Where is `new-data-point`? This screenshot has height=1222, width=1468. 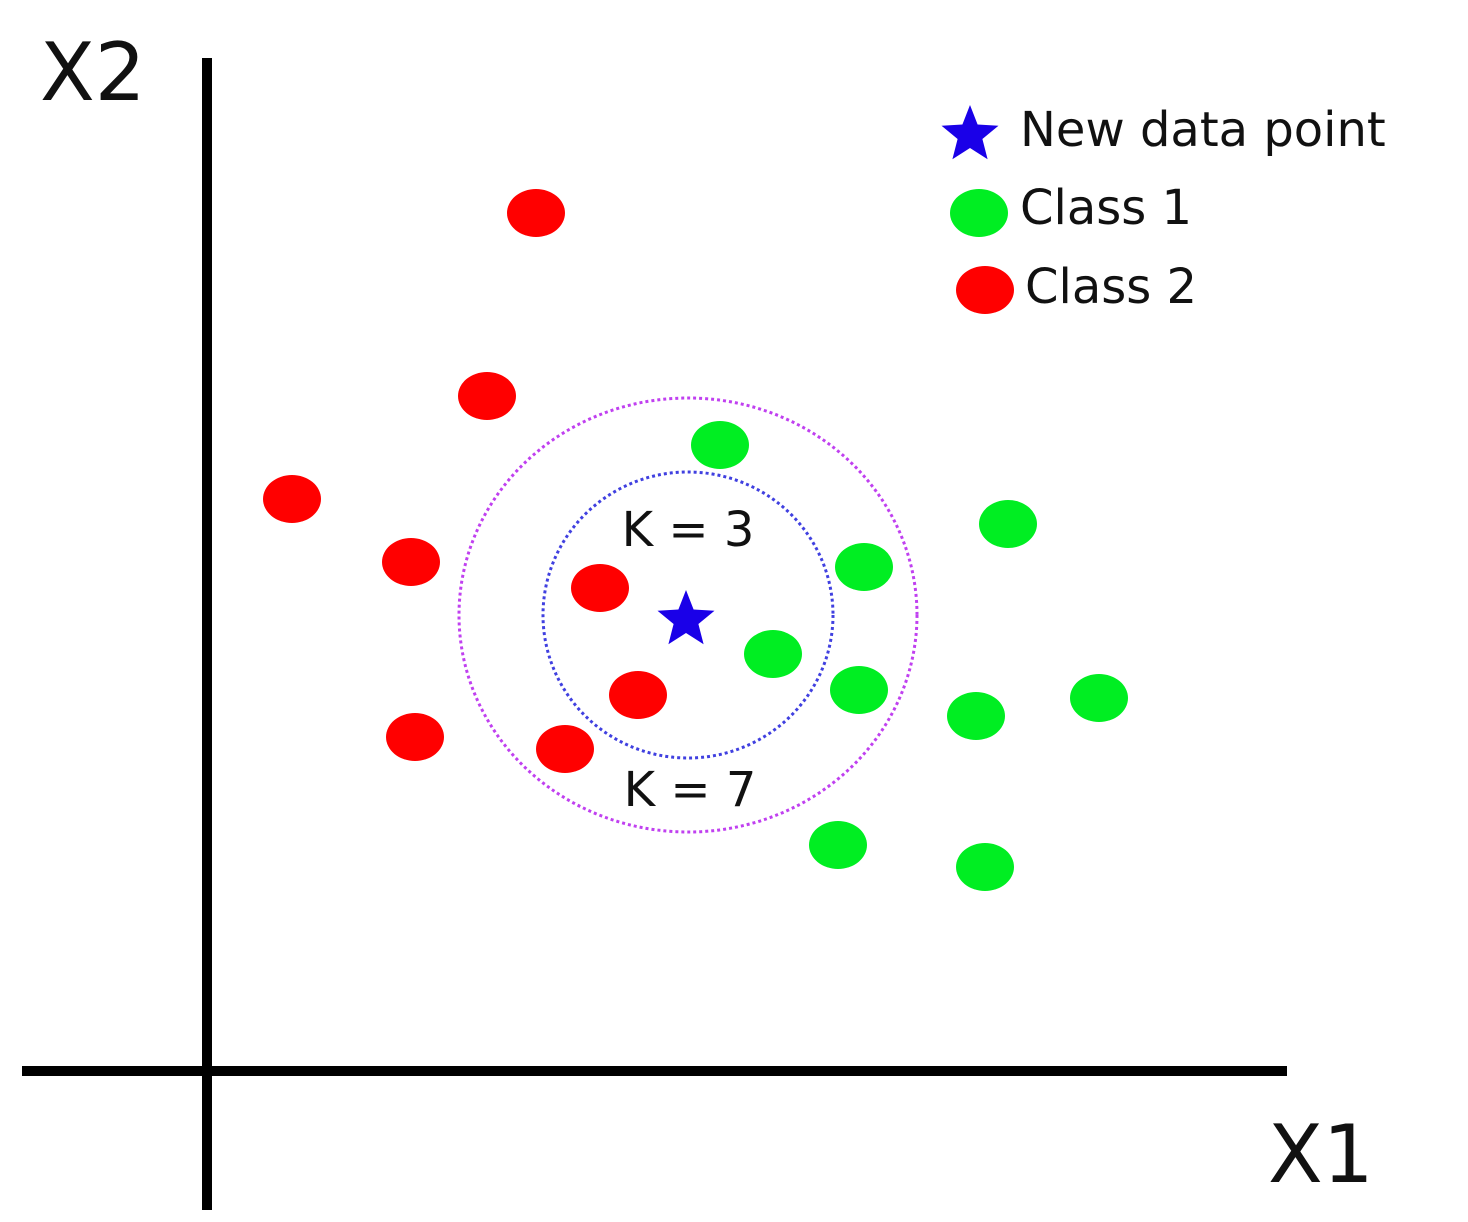
new-data-point is located at coordinates (686, 617).